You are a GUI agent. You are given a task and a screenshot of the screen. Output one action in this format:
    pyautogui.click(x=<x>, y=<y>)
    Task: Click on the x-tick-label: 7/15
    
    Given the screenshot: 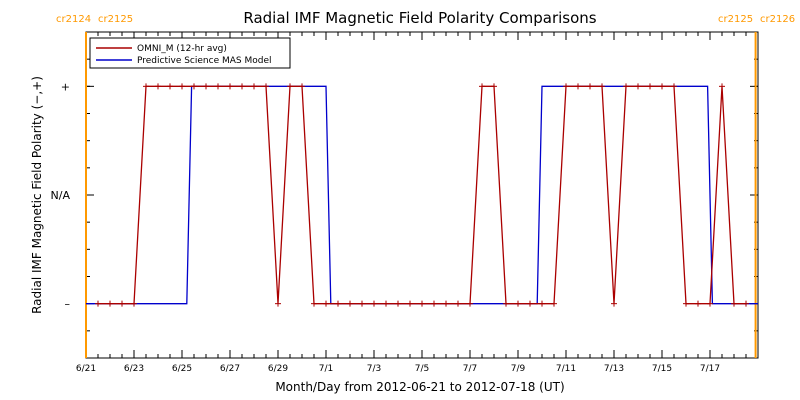 What is the action you would take?
    pyautogui.click(x=662, y=369)
    